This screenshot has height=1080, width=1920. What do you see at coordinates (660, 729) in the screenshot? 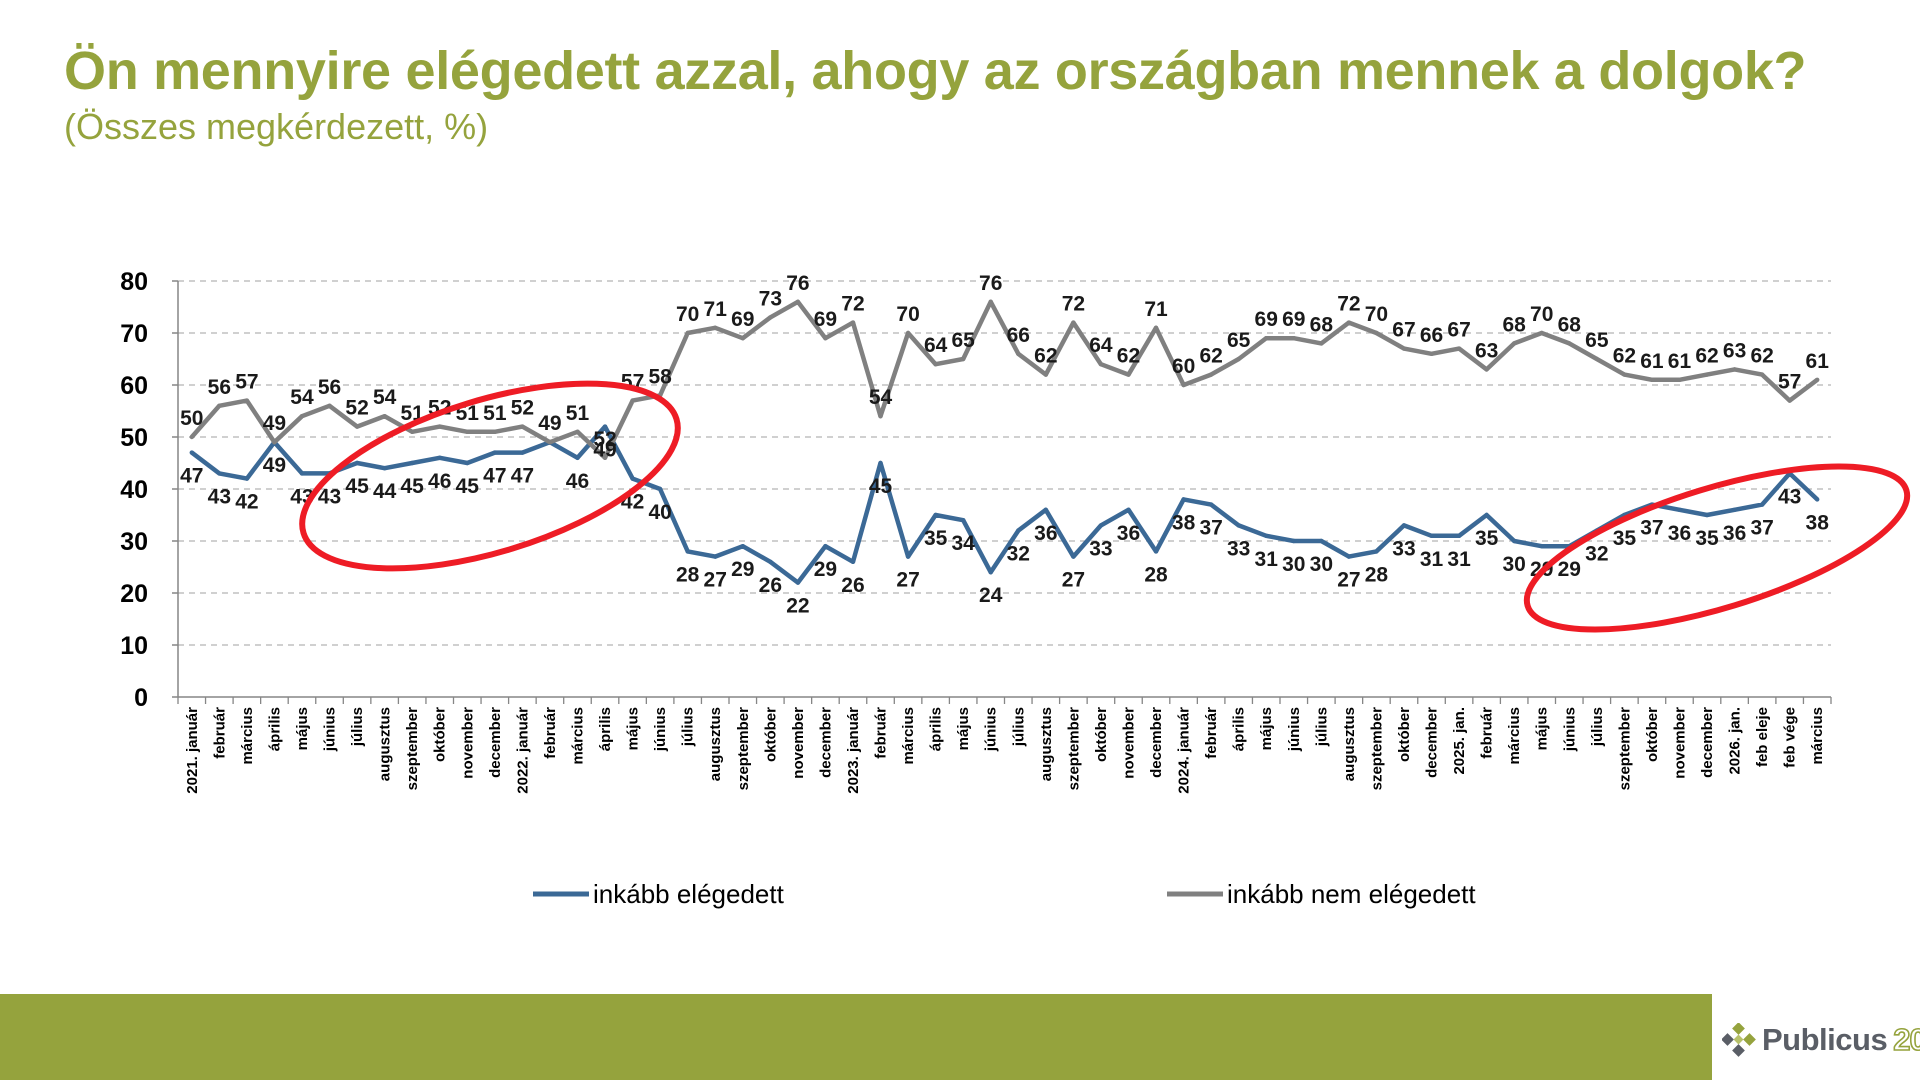
I see `x-tick-label: június` at bounding box center [660, 729].